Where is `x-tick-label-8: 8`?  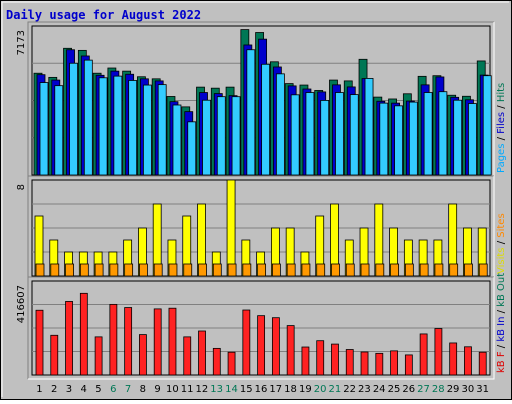 x-tick-label-8: 8 is located at coordinates (143, 389).